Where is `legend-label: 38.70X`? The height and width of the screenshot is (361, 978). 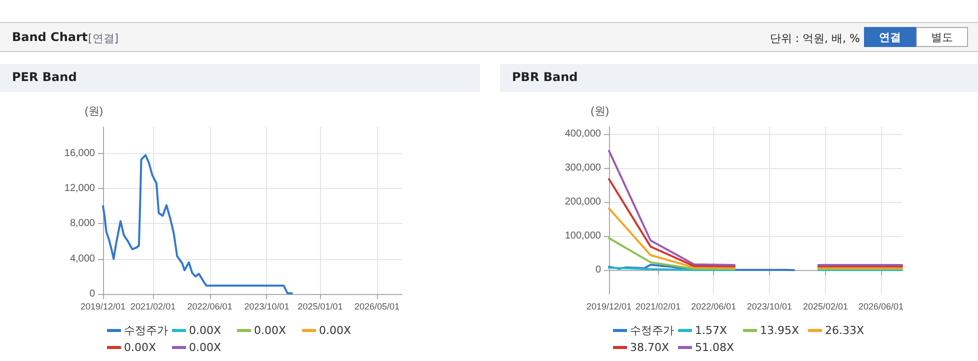 legend-label: 38.70X is located at coordinates (650, 347).